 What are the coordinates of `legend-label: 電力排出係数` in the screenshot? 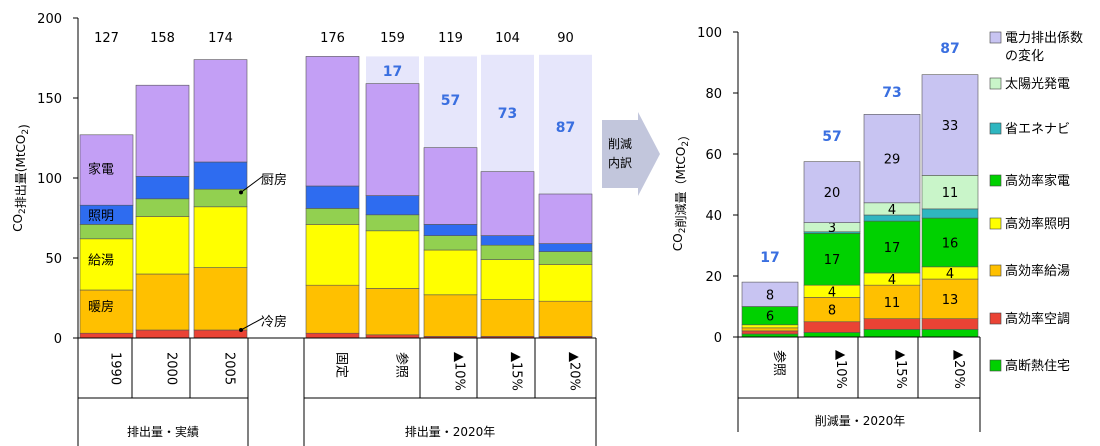 It's located at (1044, 38).